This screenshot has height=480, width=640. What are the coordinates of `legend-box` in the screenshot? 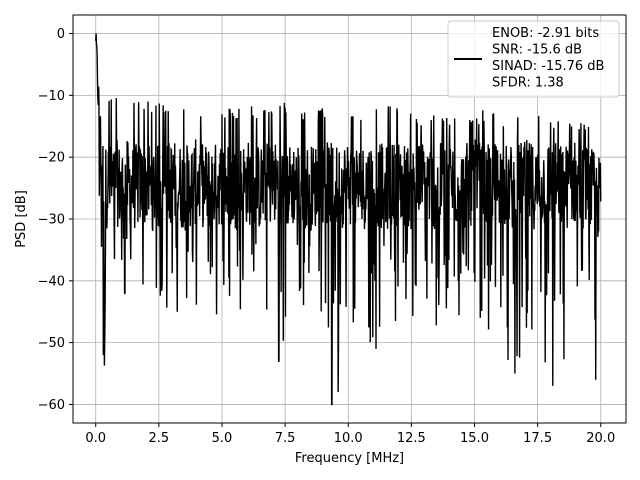 It's located at (533, 59).